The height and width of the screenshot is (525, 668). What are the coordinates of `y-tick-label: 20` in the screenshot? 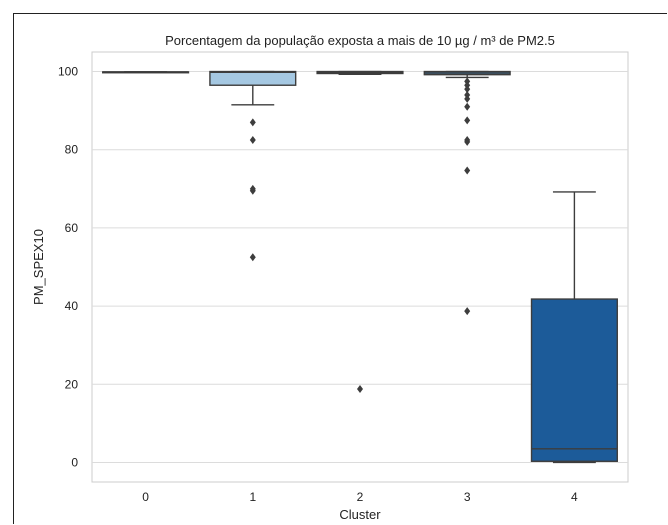 It's located at (72, 384).